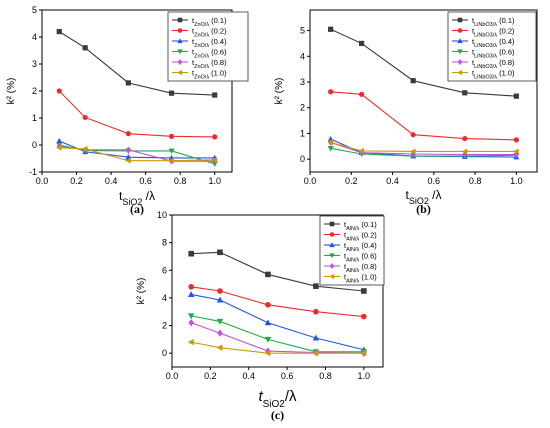 The width and height of the screenshot is (550, 428). What do you see at coordinates (302, 56) in the screenshot?
I see `y-tick-label: 4` at bounding box center [302, 56].